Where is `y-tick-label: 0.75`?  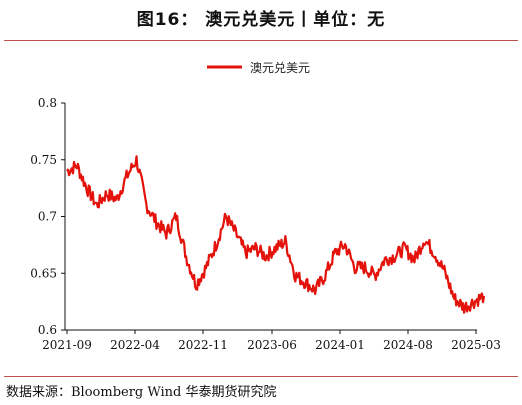 y-tick-label: 0.75 is located at coordinates (43, 160).